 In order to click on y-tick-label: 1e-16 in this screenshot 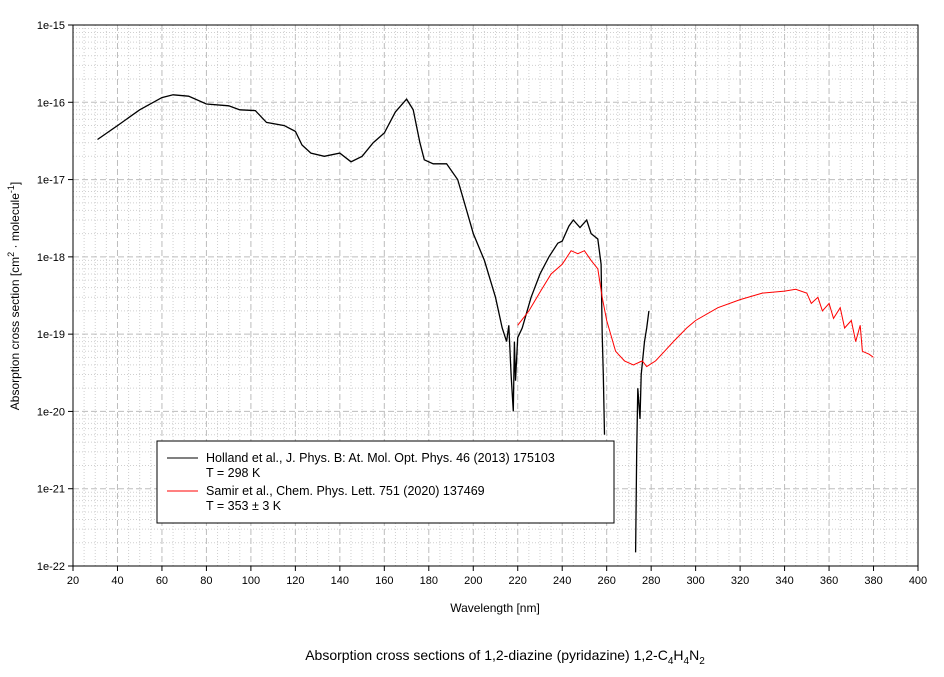, I will do `click(51, 103)`.